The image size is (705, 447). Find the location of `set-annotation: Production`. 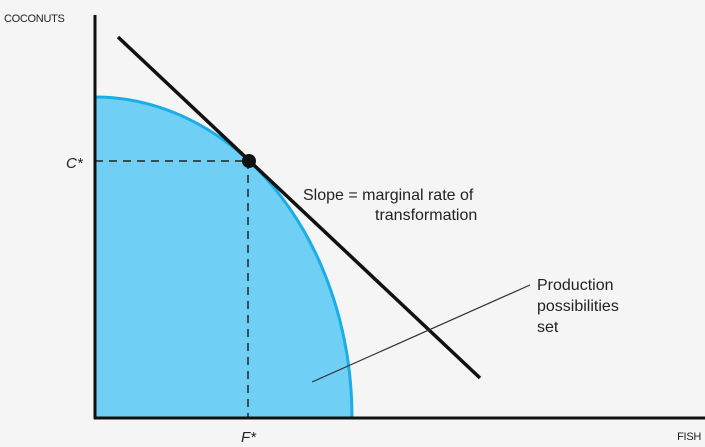

set-annotation: Production is located at coordinates (575, 285).